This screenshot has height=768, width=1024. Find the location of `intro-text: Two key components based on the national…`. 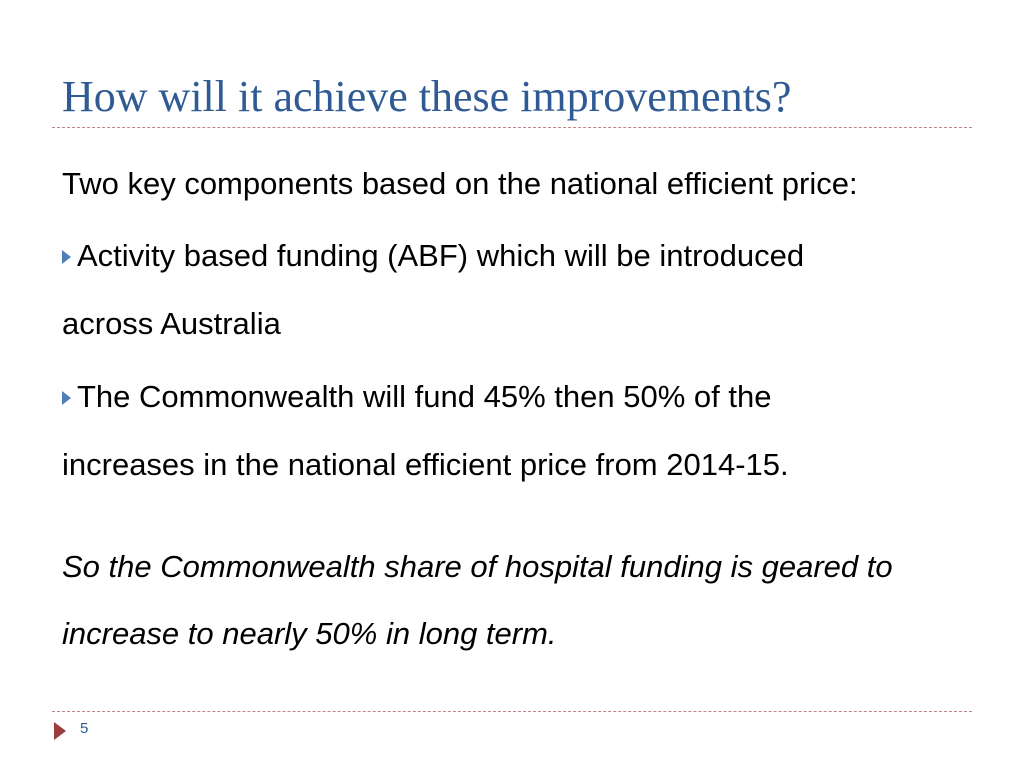

intro-text: Two key components based on the national… is located at coordinates (460, 183).